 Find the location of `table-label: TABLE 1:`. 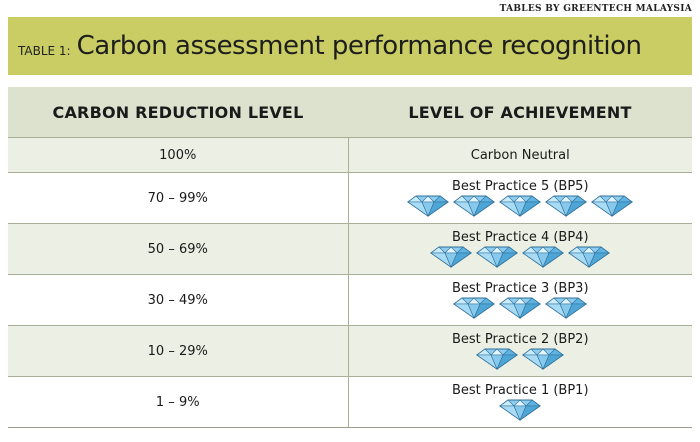

table-label: TABLE 1: is located at coordinates (44, 51).